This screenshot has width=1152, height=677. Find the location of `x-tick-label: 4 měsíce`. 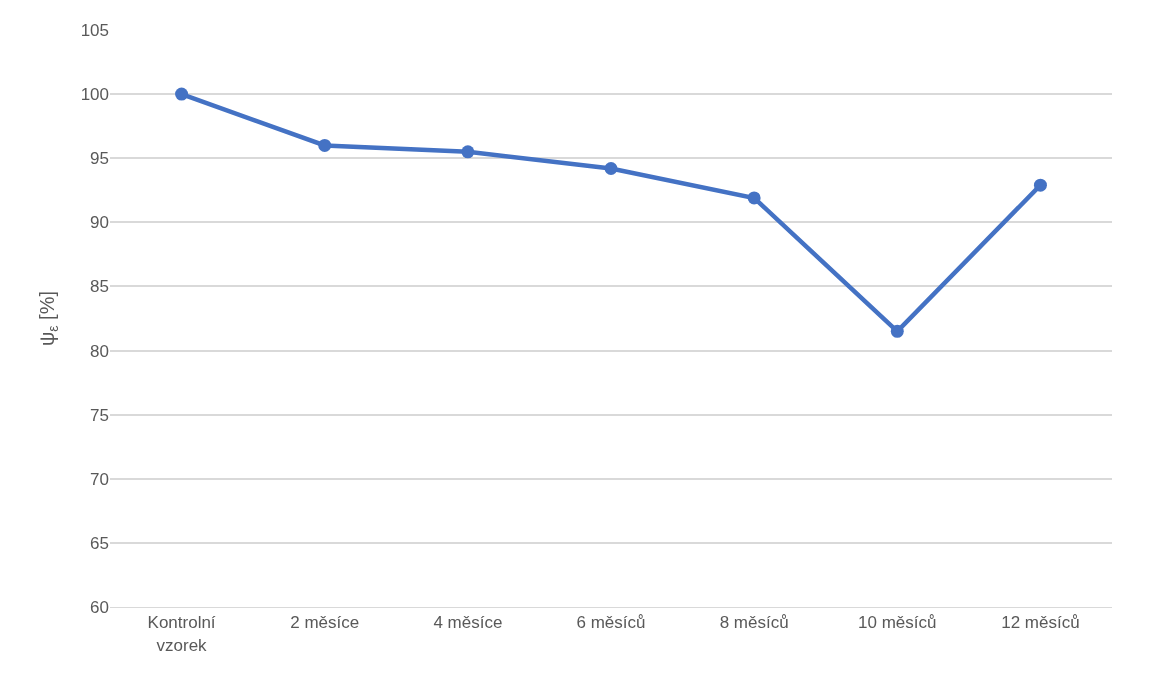

x-tick-label: 4 měsíce is located at coordinates (468, 623).